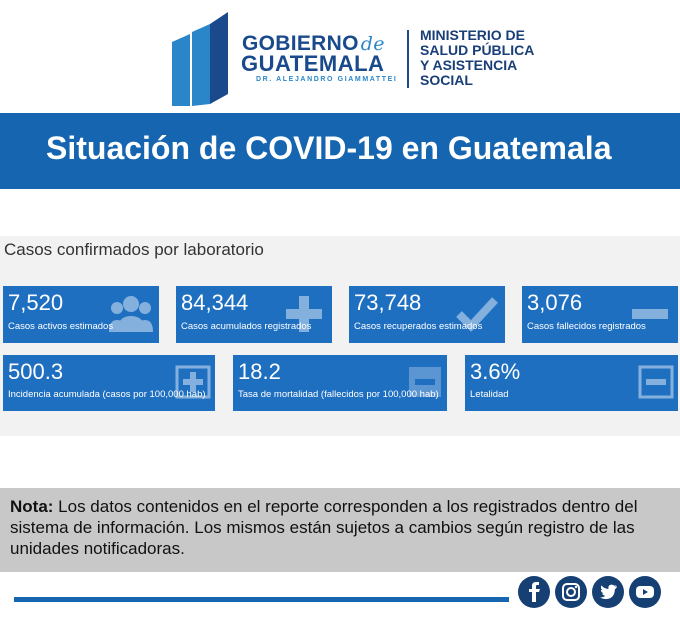 The width and height of the screenshot is (680, 622). What do you see at coordinates (571, 383) in the screenshot?
I see `card-lethality: 3.6% Letalidad` at bounding box center [571, 383].